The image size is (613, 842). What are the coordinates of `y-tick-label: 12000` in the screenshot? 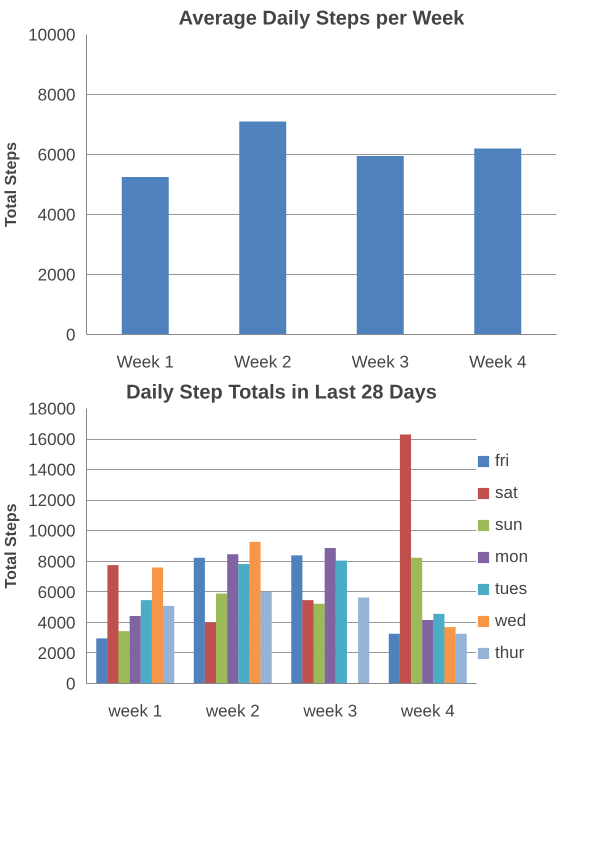 It's located at (52, 500).